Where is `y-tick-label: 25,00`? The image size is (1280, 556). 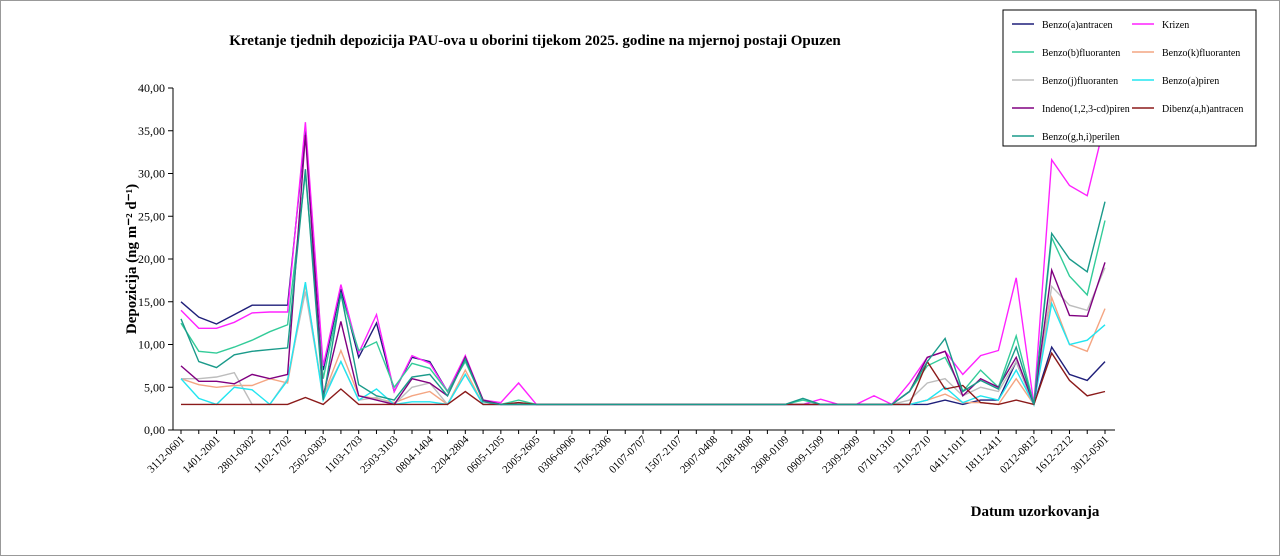
y-tick-label: 25,00 is located at coordinates (151, 216).